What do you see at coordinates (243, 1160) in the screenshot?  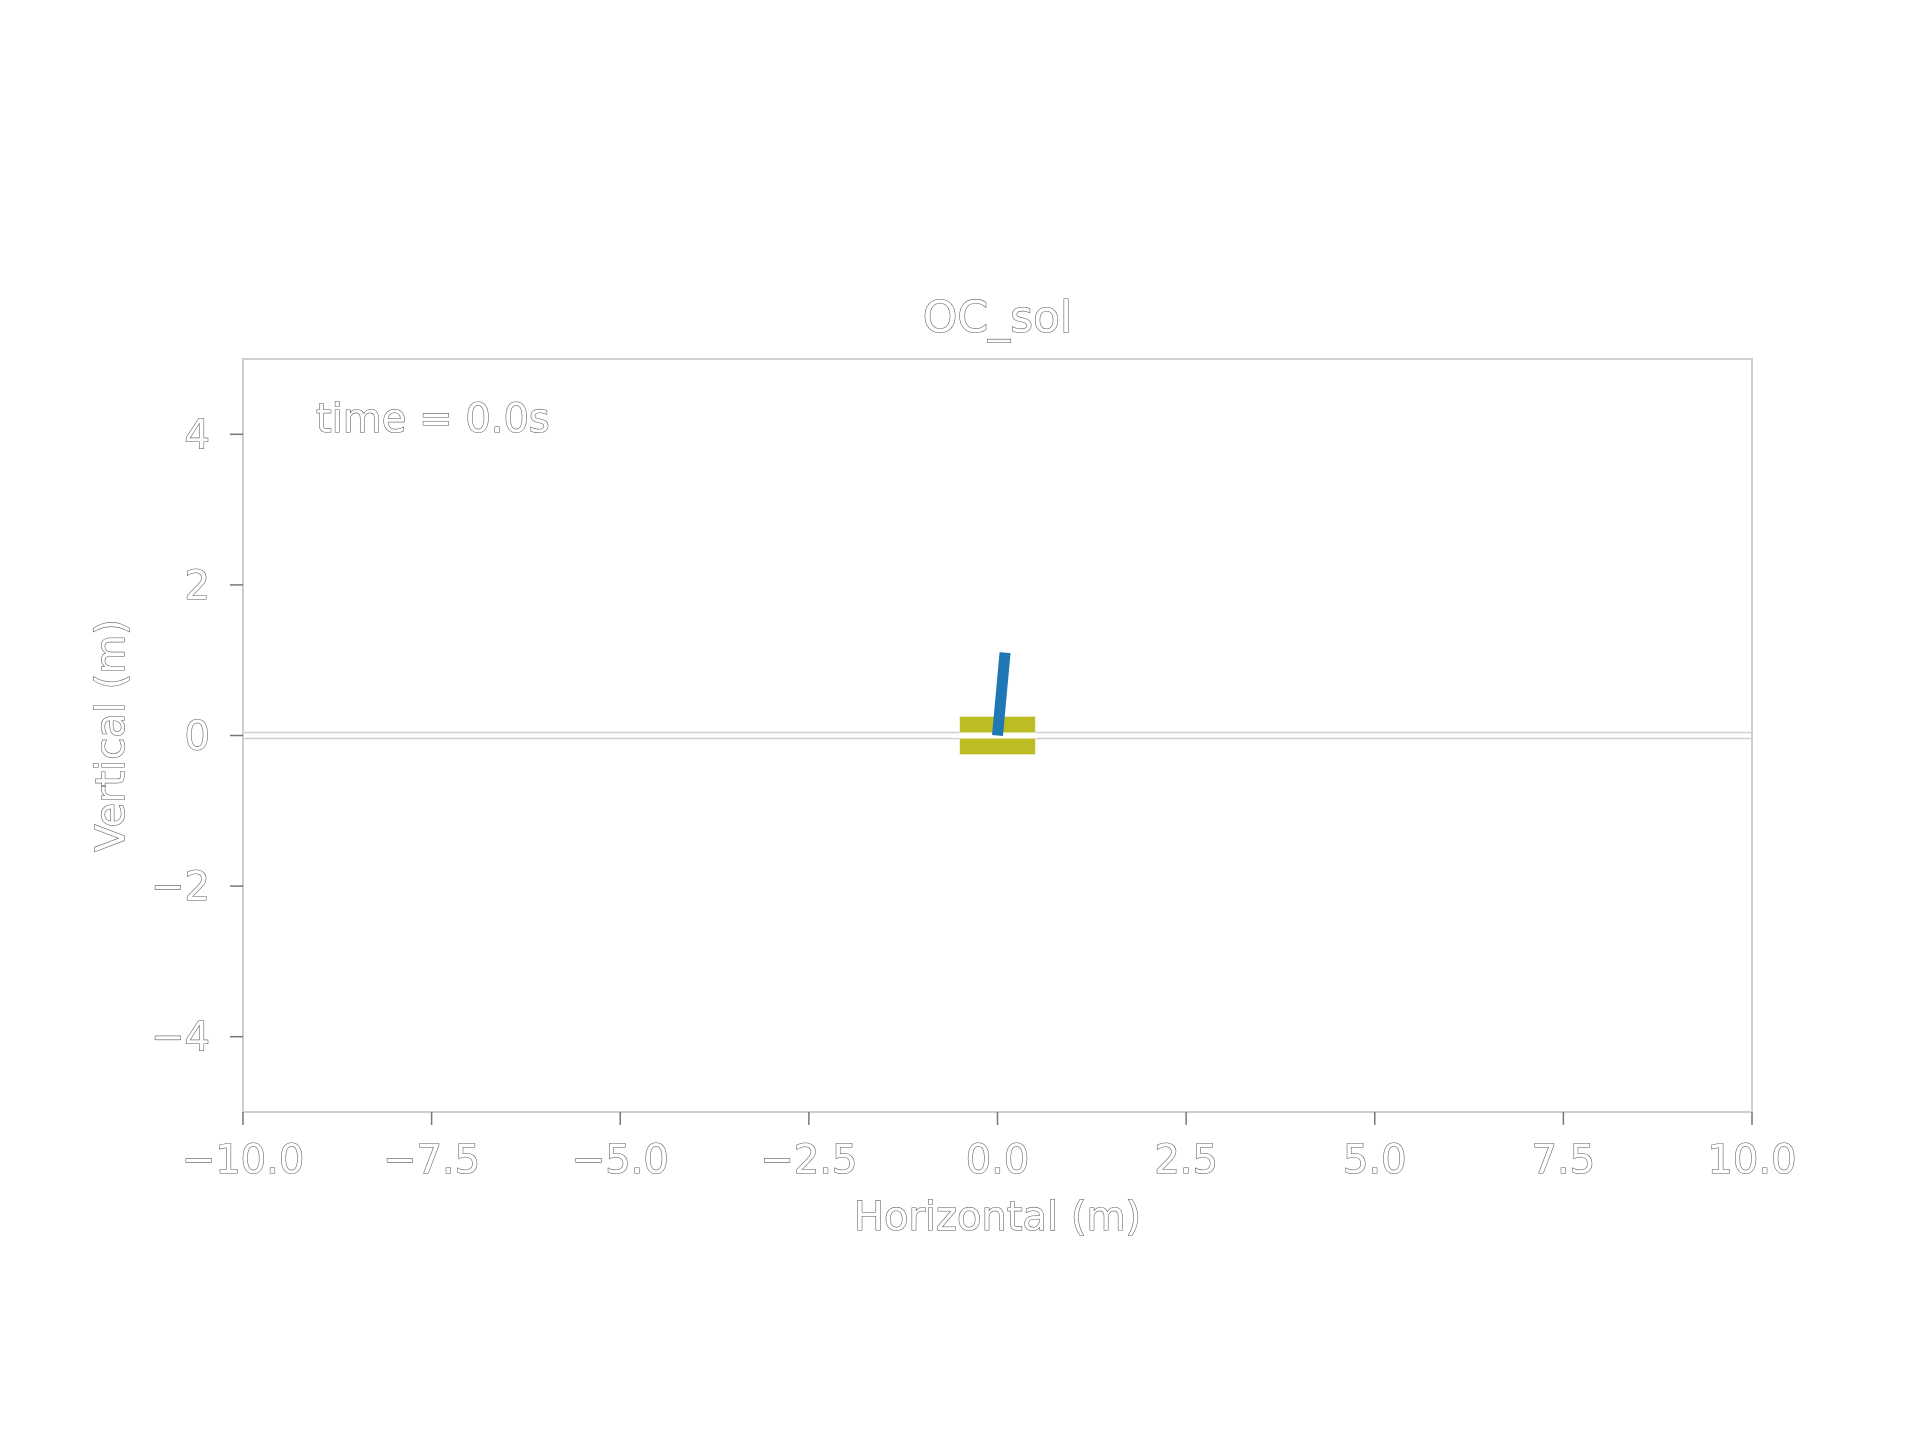 I see `x-tick-label: −10.0` at bounding box center [243, 1160].